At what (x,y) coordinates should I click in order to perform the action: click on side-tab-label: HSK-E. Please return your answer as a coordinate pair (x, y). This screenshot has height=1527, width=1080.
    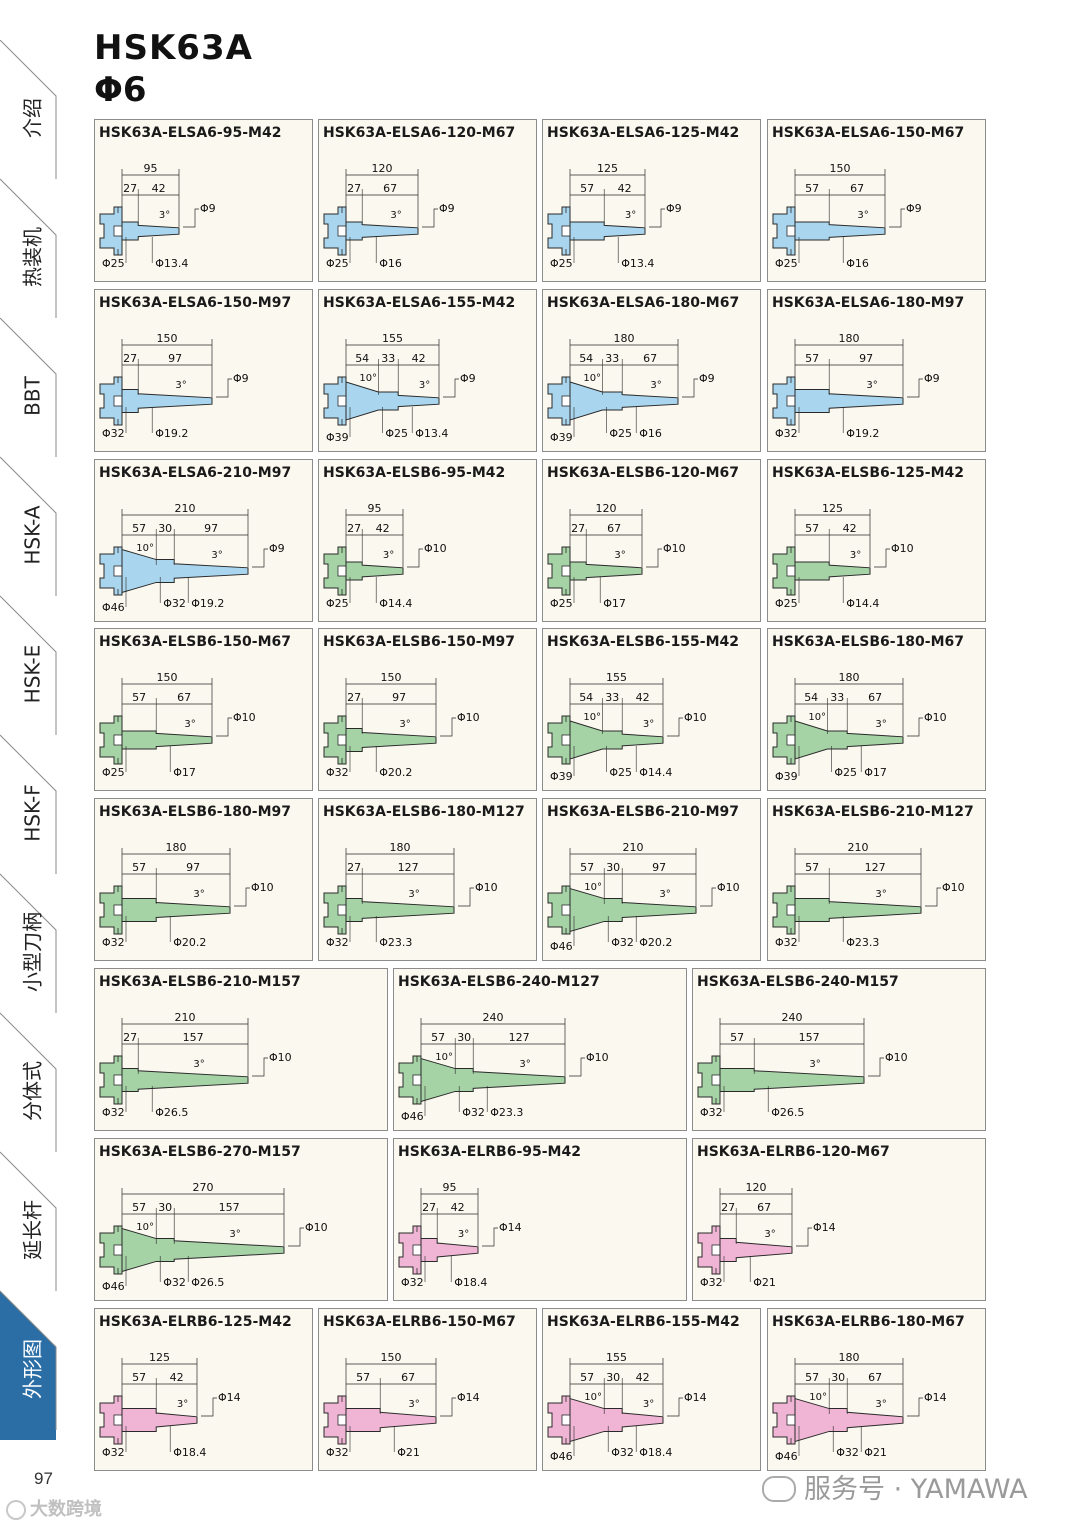
    Looking at the image, I should click on (33, 674).